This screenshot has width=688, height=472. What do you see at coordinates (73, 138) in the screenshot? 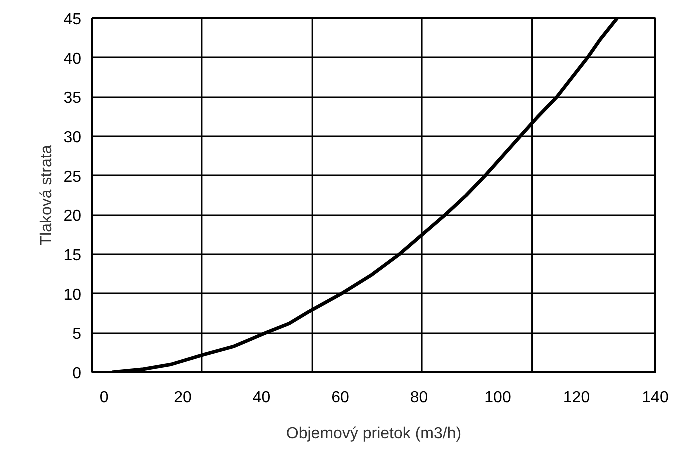
I see `y-tick-label: 30` at bounding box center [73, 138].